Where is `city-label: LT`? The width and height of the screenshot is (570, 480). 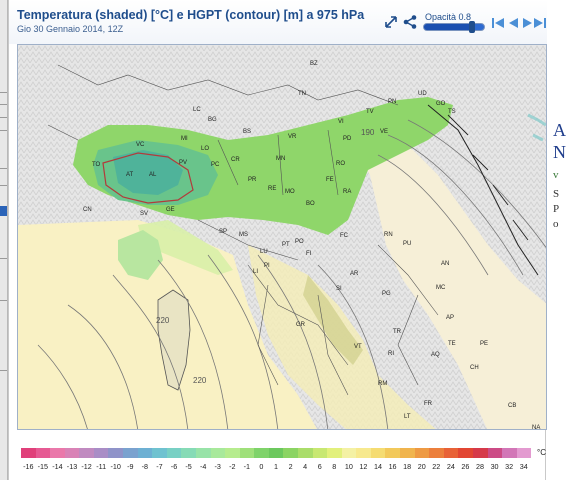 city-label: LT is located at coordinates (407, 417).